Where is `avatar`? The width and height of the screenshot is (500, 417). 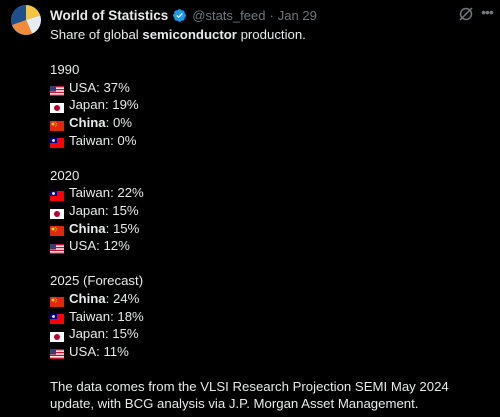
avatar is located at coordinates (26, 20).